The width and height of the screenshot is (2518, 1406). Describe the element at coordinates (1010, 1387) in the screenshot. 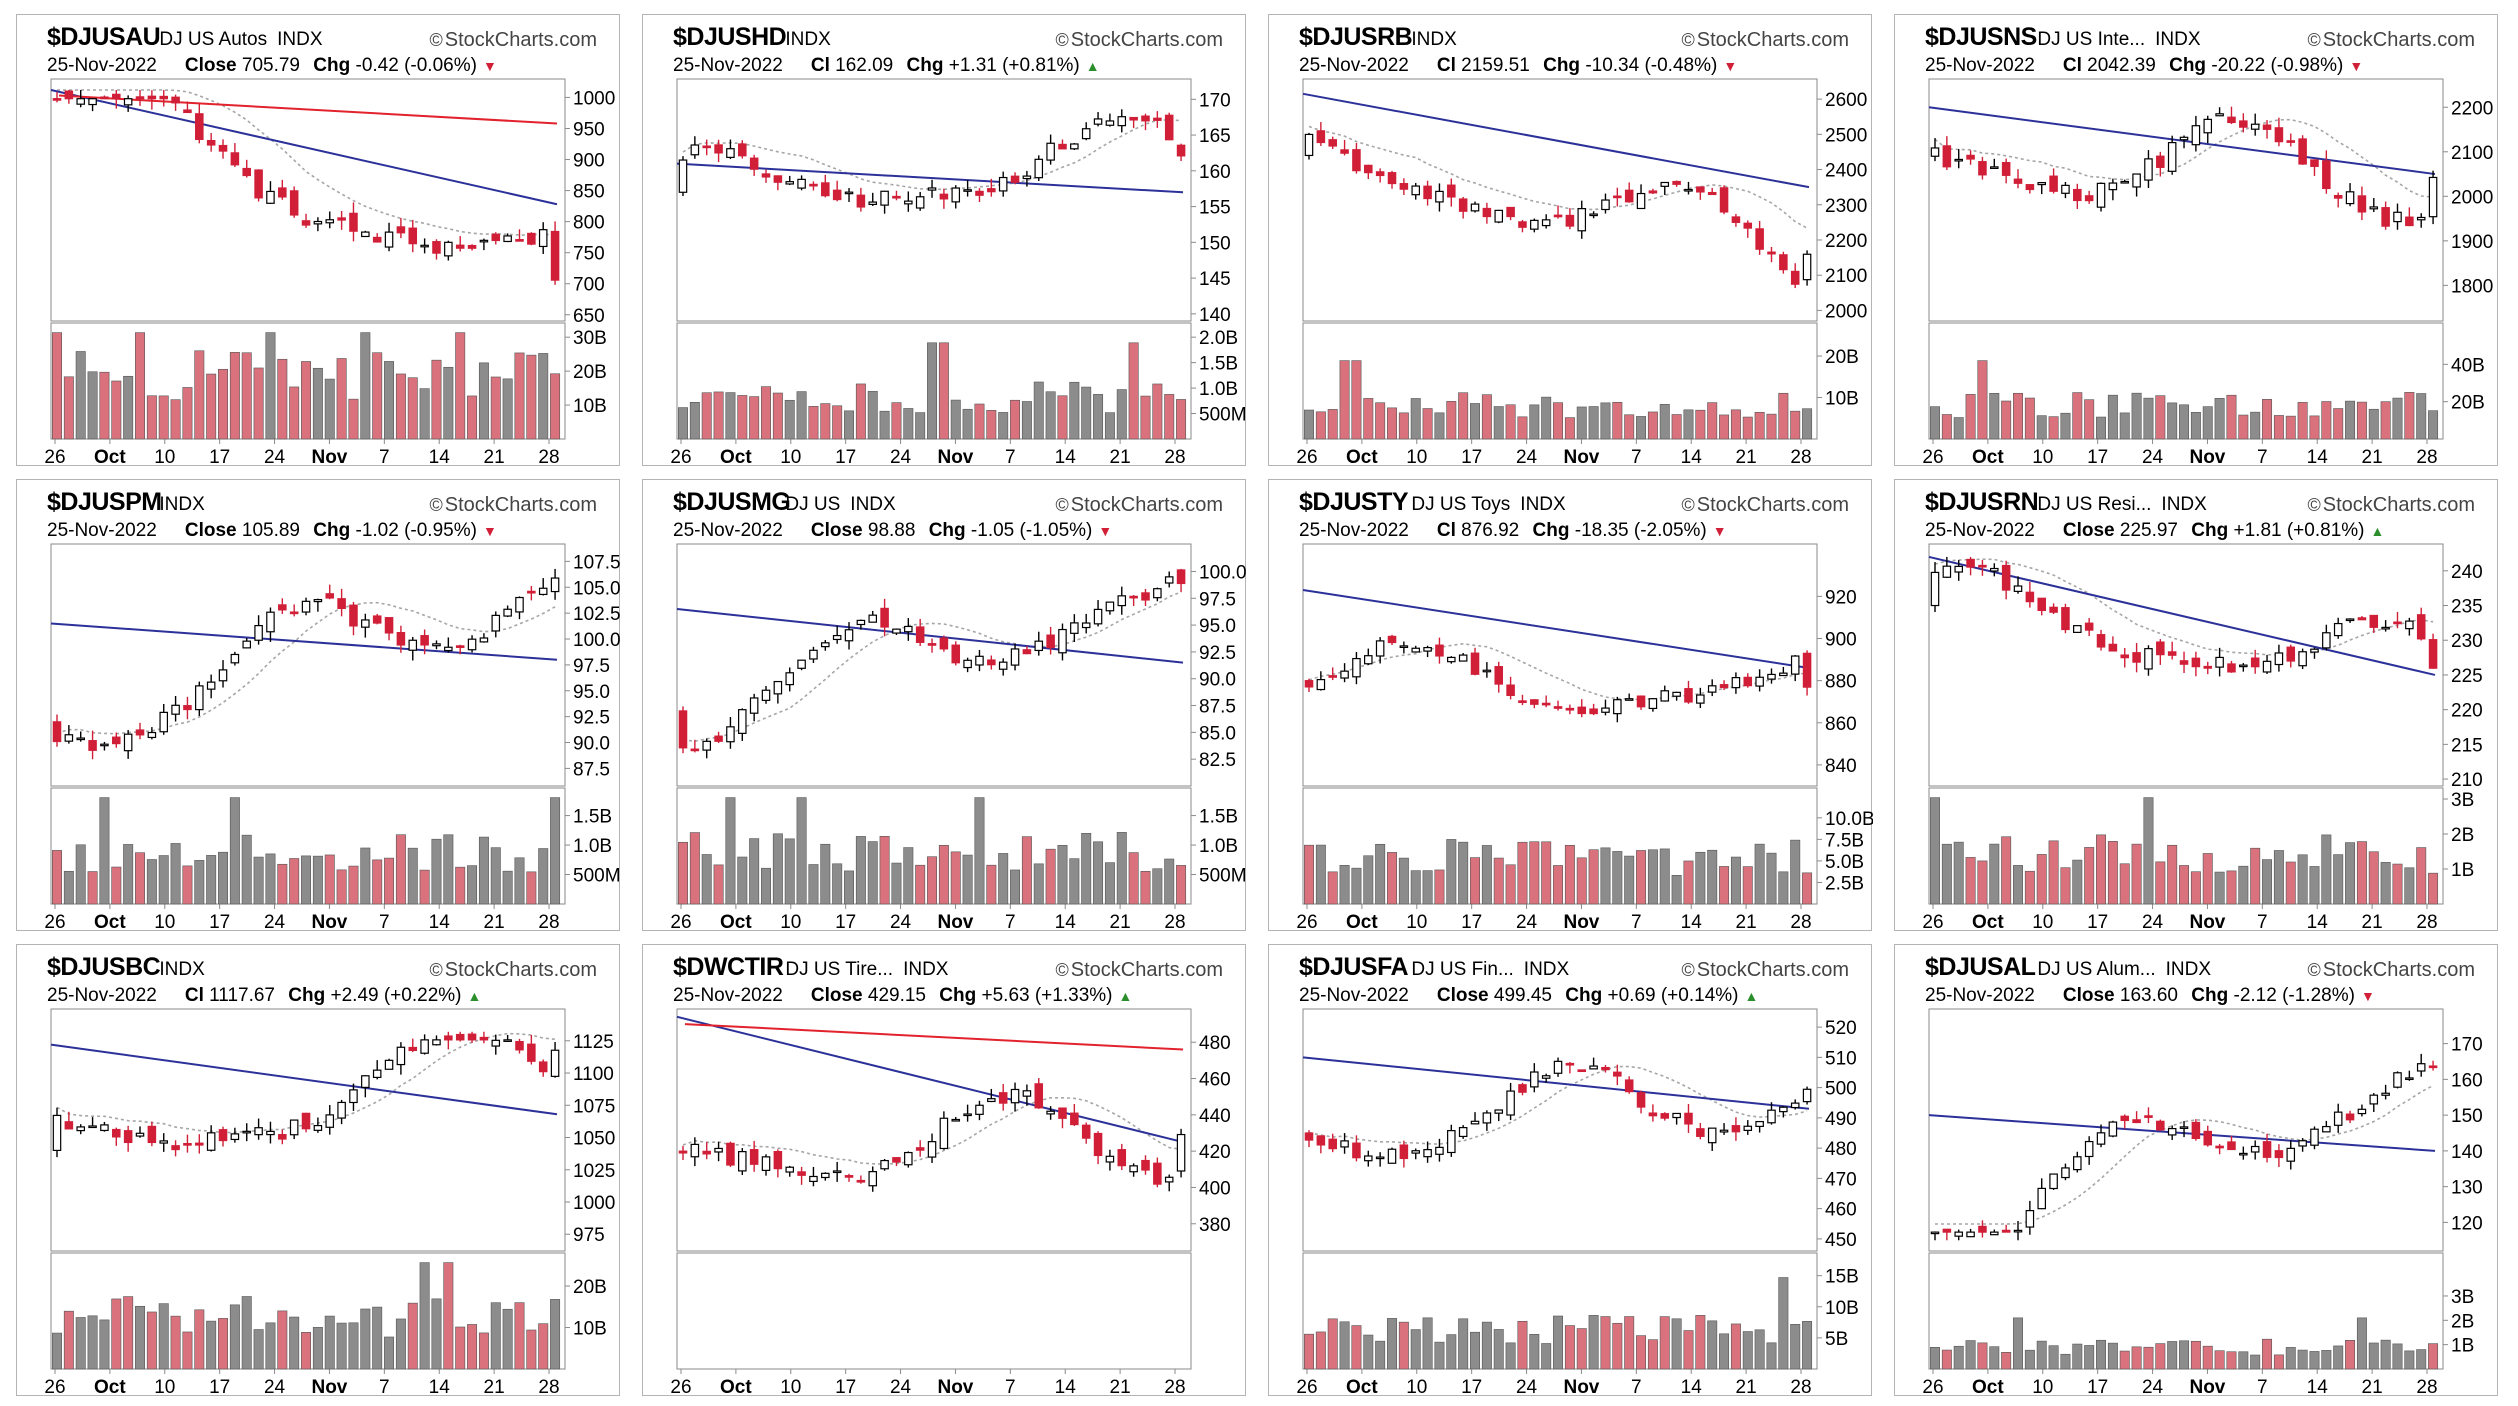

I see `x-tick-label: 7` at that location.